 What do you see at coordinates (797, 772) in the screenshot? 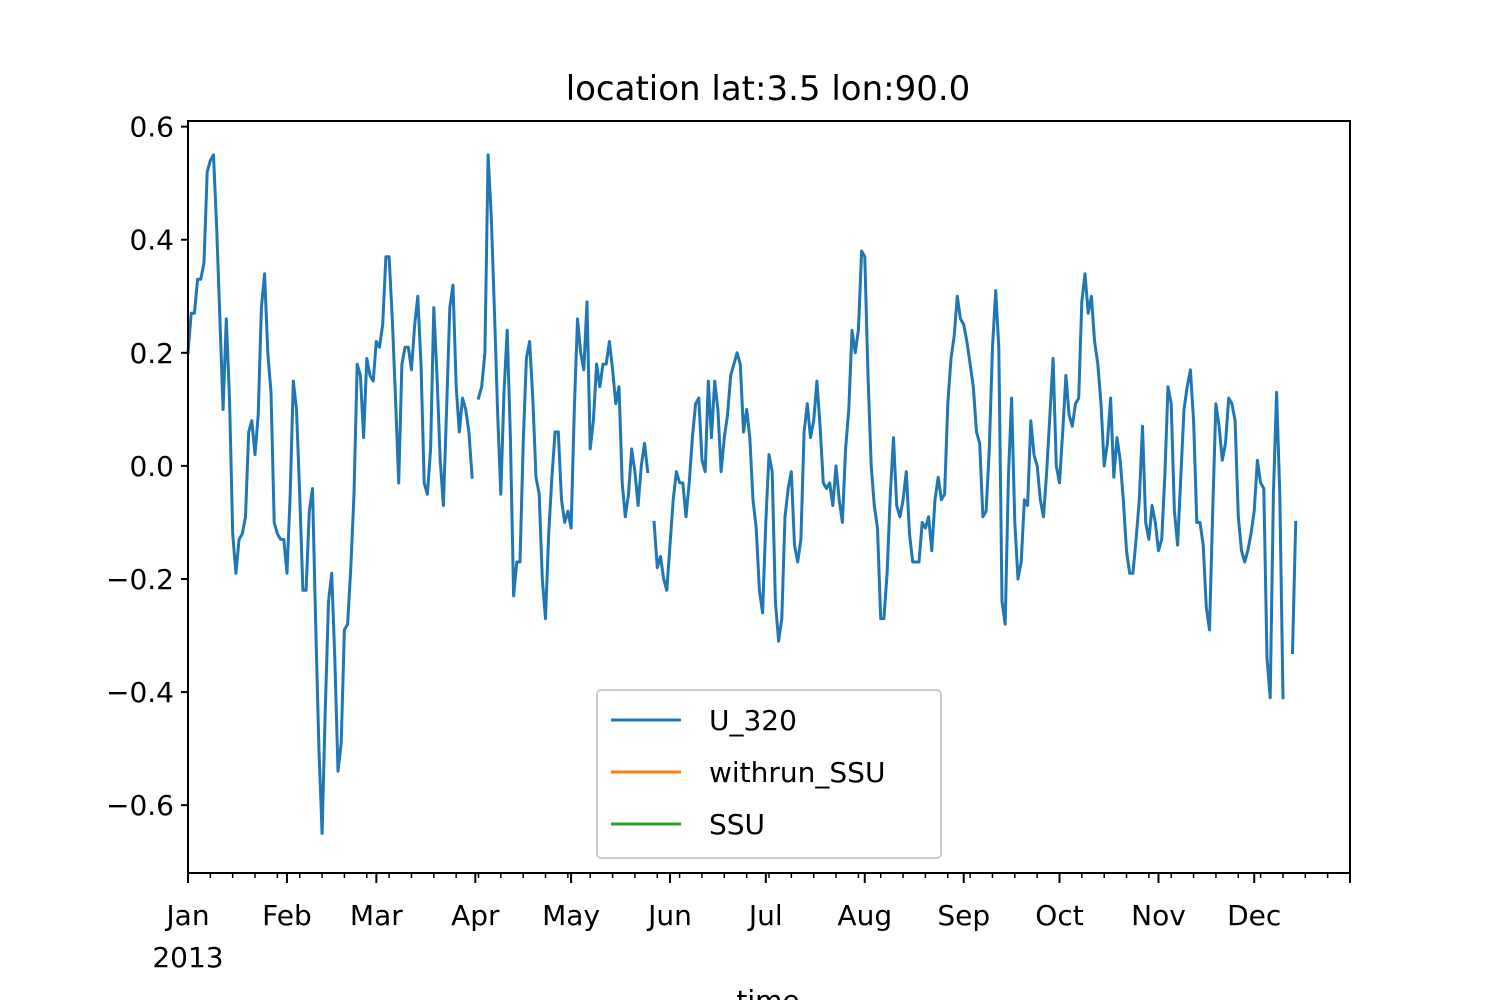
I see `legend-label: withrun_SSU` at bounding box center [797, 772].